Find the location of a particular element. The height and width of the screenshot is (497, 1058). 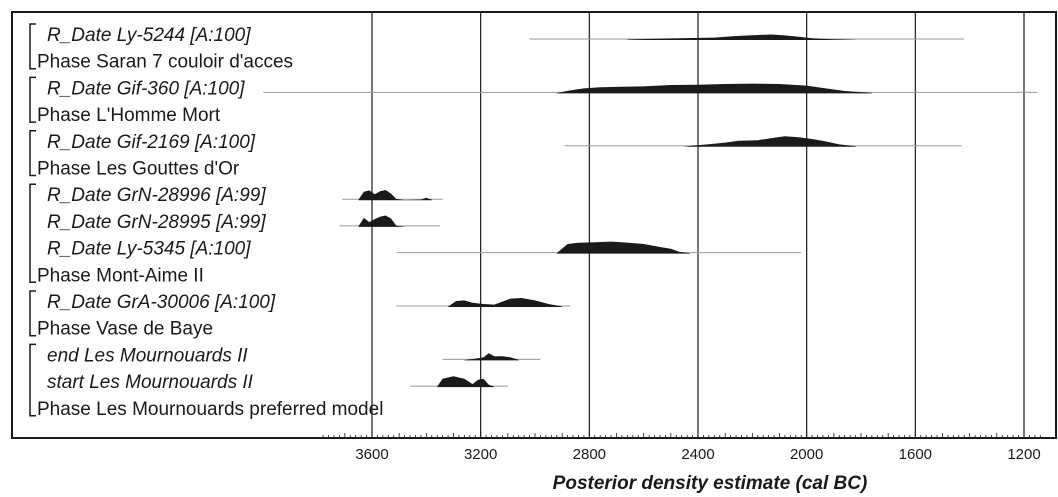

date-label: R_Date GrA-30006 [A:100] is located at coordinates (161, 302).